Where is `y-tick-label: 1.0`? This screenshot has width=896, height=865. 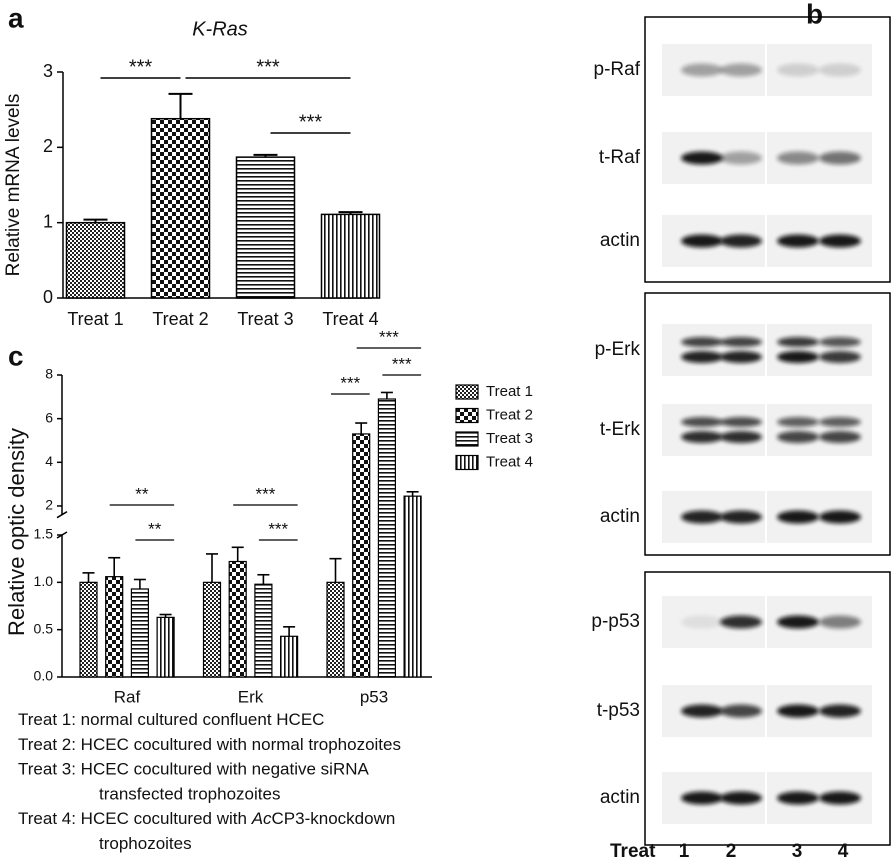
y-tick-label: 1.0 is located at coordinates (44, 581).